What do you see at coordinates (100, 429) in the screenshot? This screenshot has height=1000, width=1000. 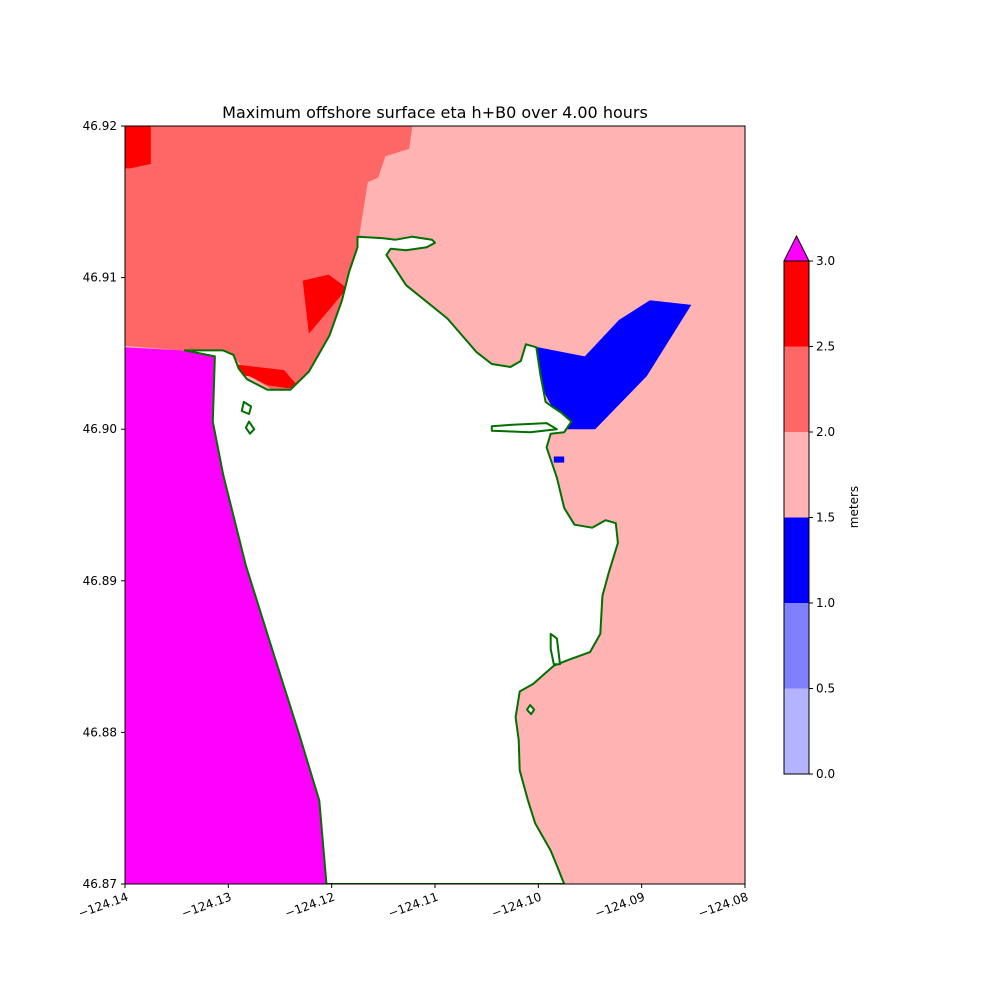 I see `y-tick-label: 46.90` at bounding box center [100, 429].